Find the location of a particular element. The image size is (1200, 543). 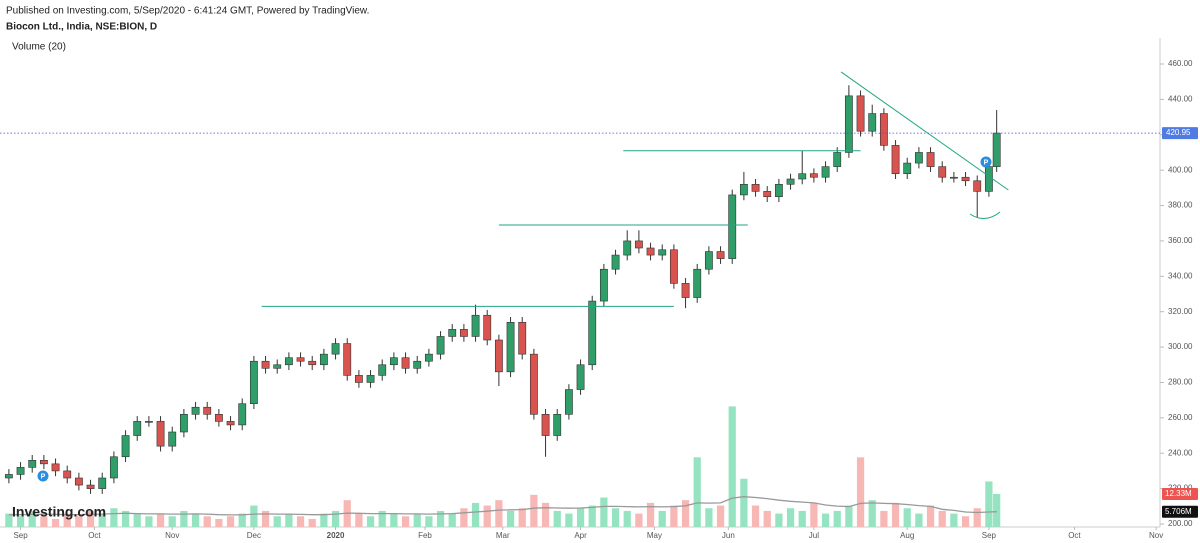

y-tick-label: 460.00 is located at coordinates (1180, 63).